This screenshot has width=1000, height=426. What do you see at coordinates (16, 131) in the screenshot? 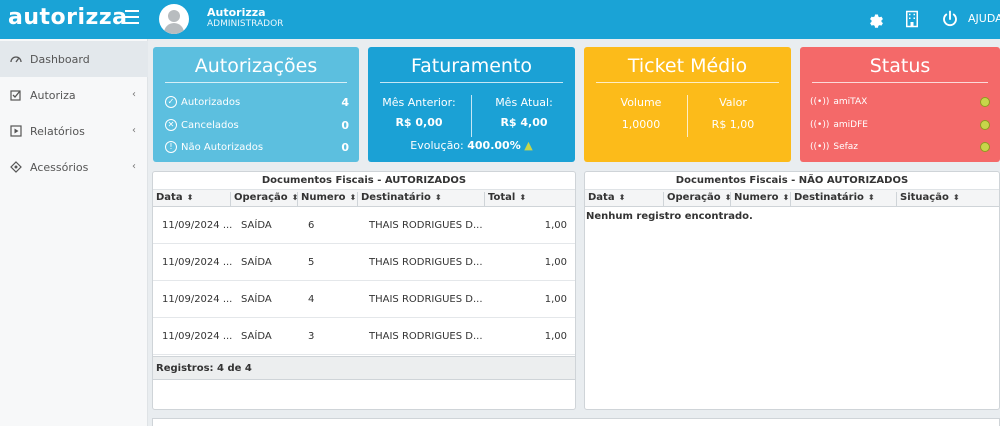
I see `play-icon` at bounding box center [16, 131].